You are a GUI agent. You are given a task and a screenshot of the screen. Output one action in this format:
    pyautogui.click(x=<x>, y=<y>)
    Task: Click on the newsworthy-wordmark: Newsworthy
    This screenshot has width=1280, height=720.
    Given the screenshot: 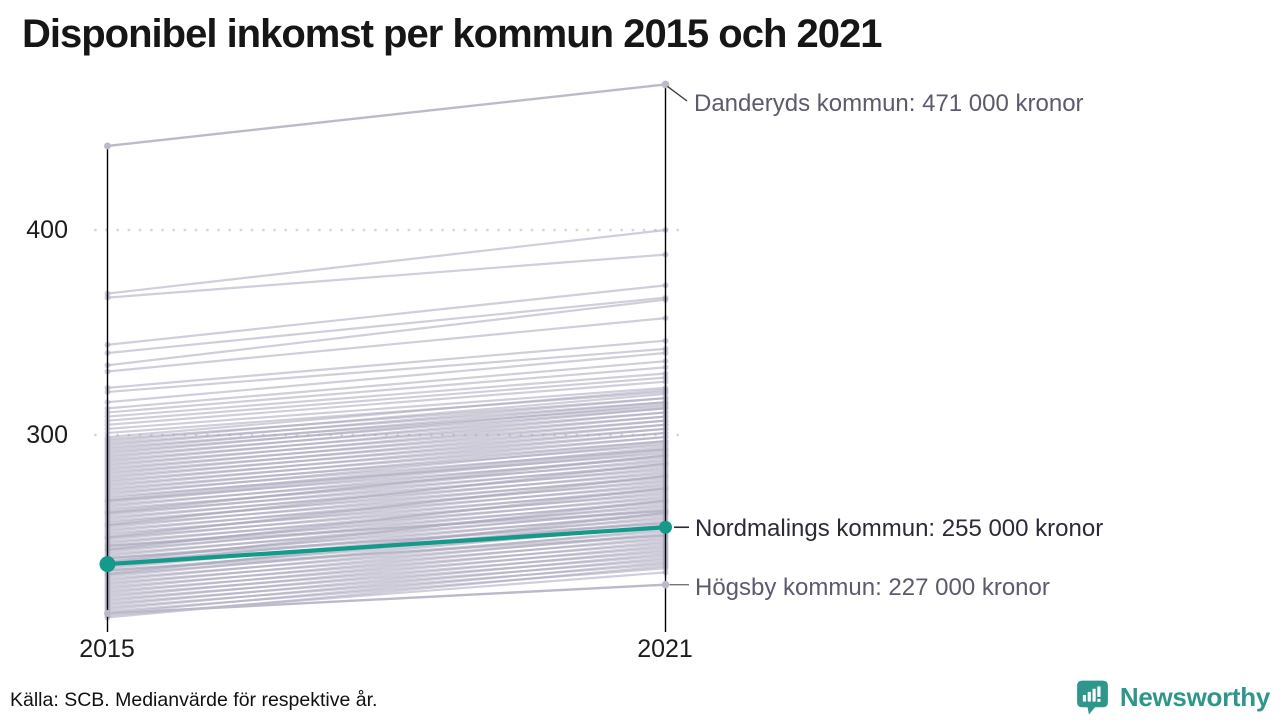 What is the action you would take?
    pyautogui.click(x=1194, y=696)
    